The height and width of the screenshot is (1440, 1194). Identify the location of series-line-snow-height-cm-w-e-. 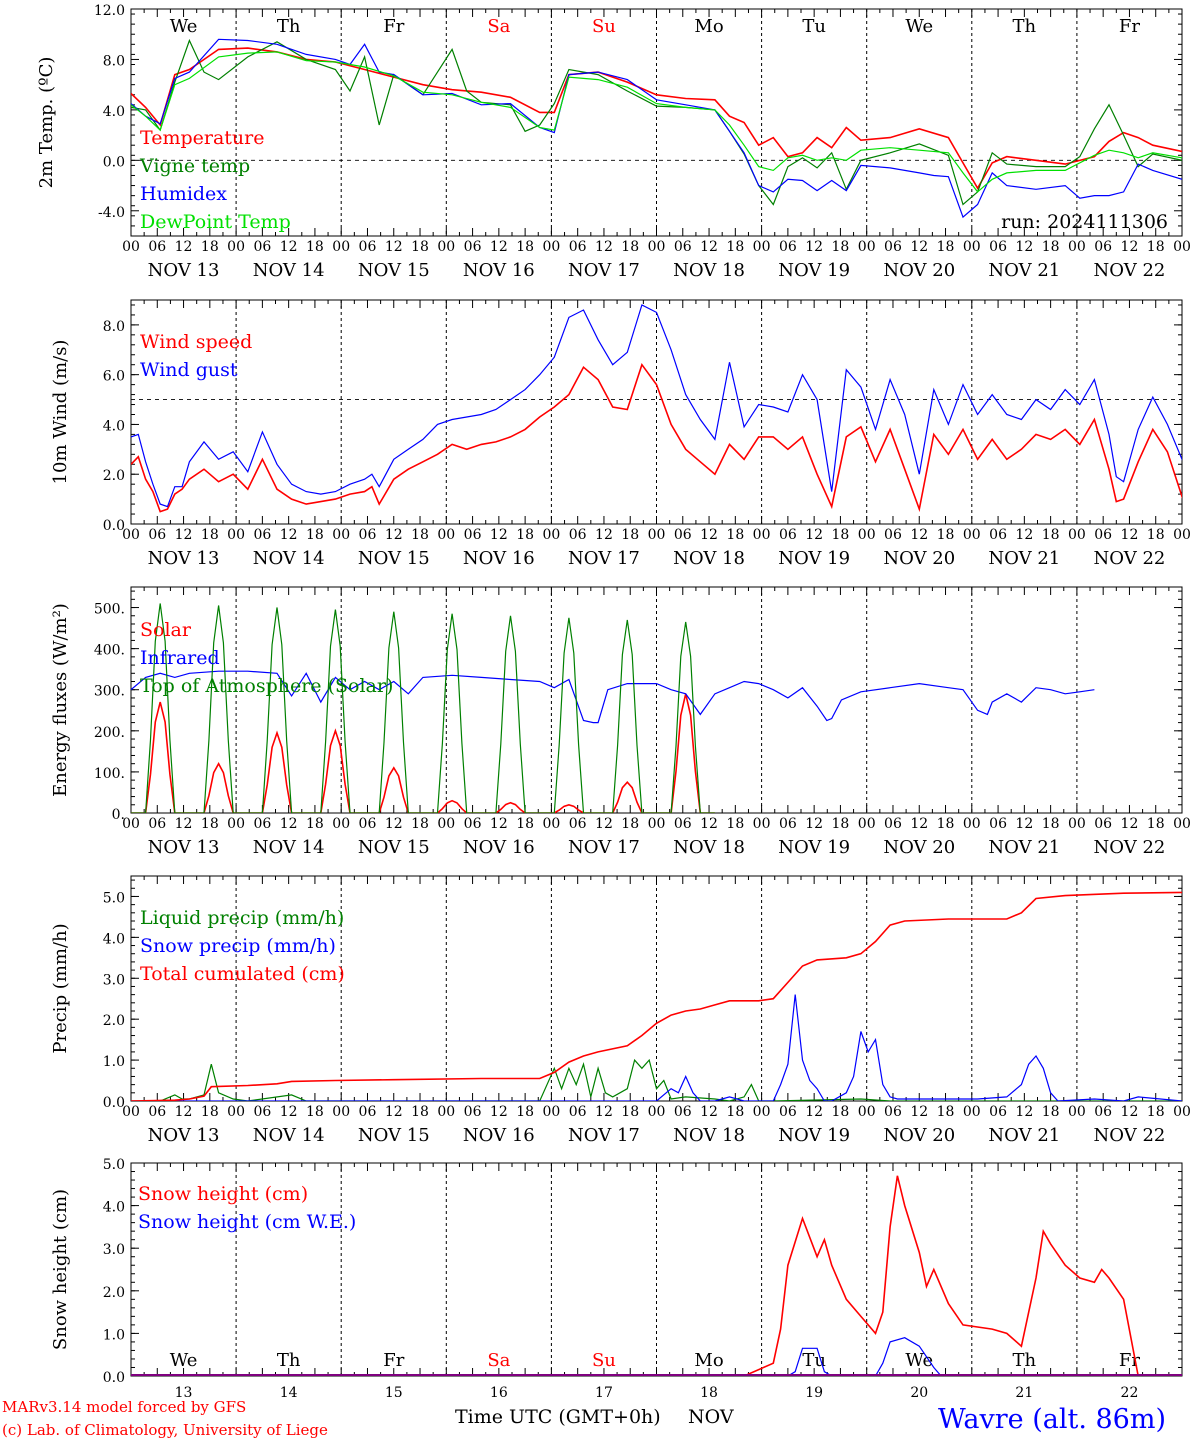
(656, 1356).